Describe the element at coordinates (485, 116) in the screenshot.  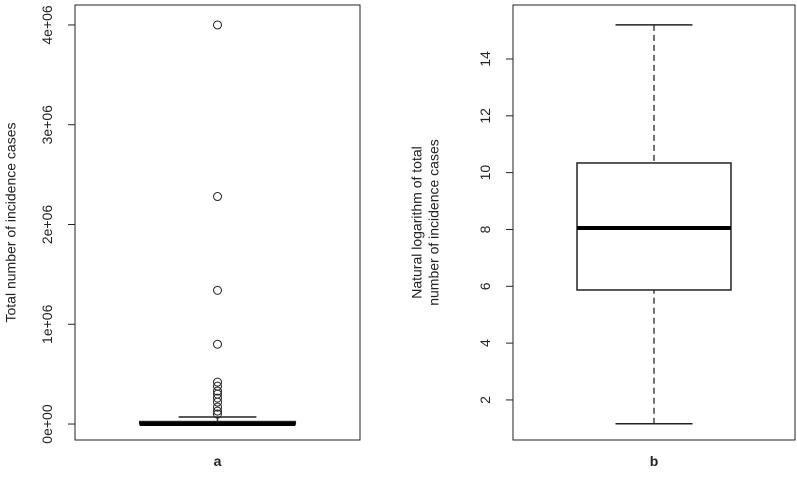
I see `y-tick-label: 12` at that location.